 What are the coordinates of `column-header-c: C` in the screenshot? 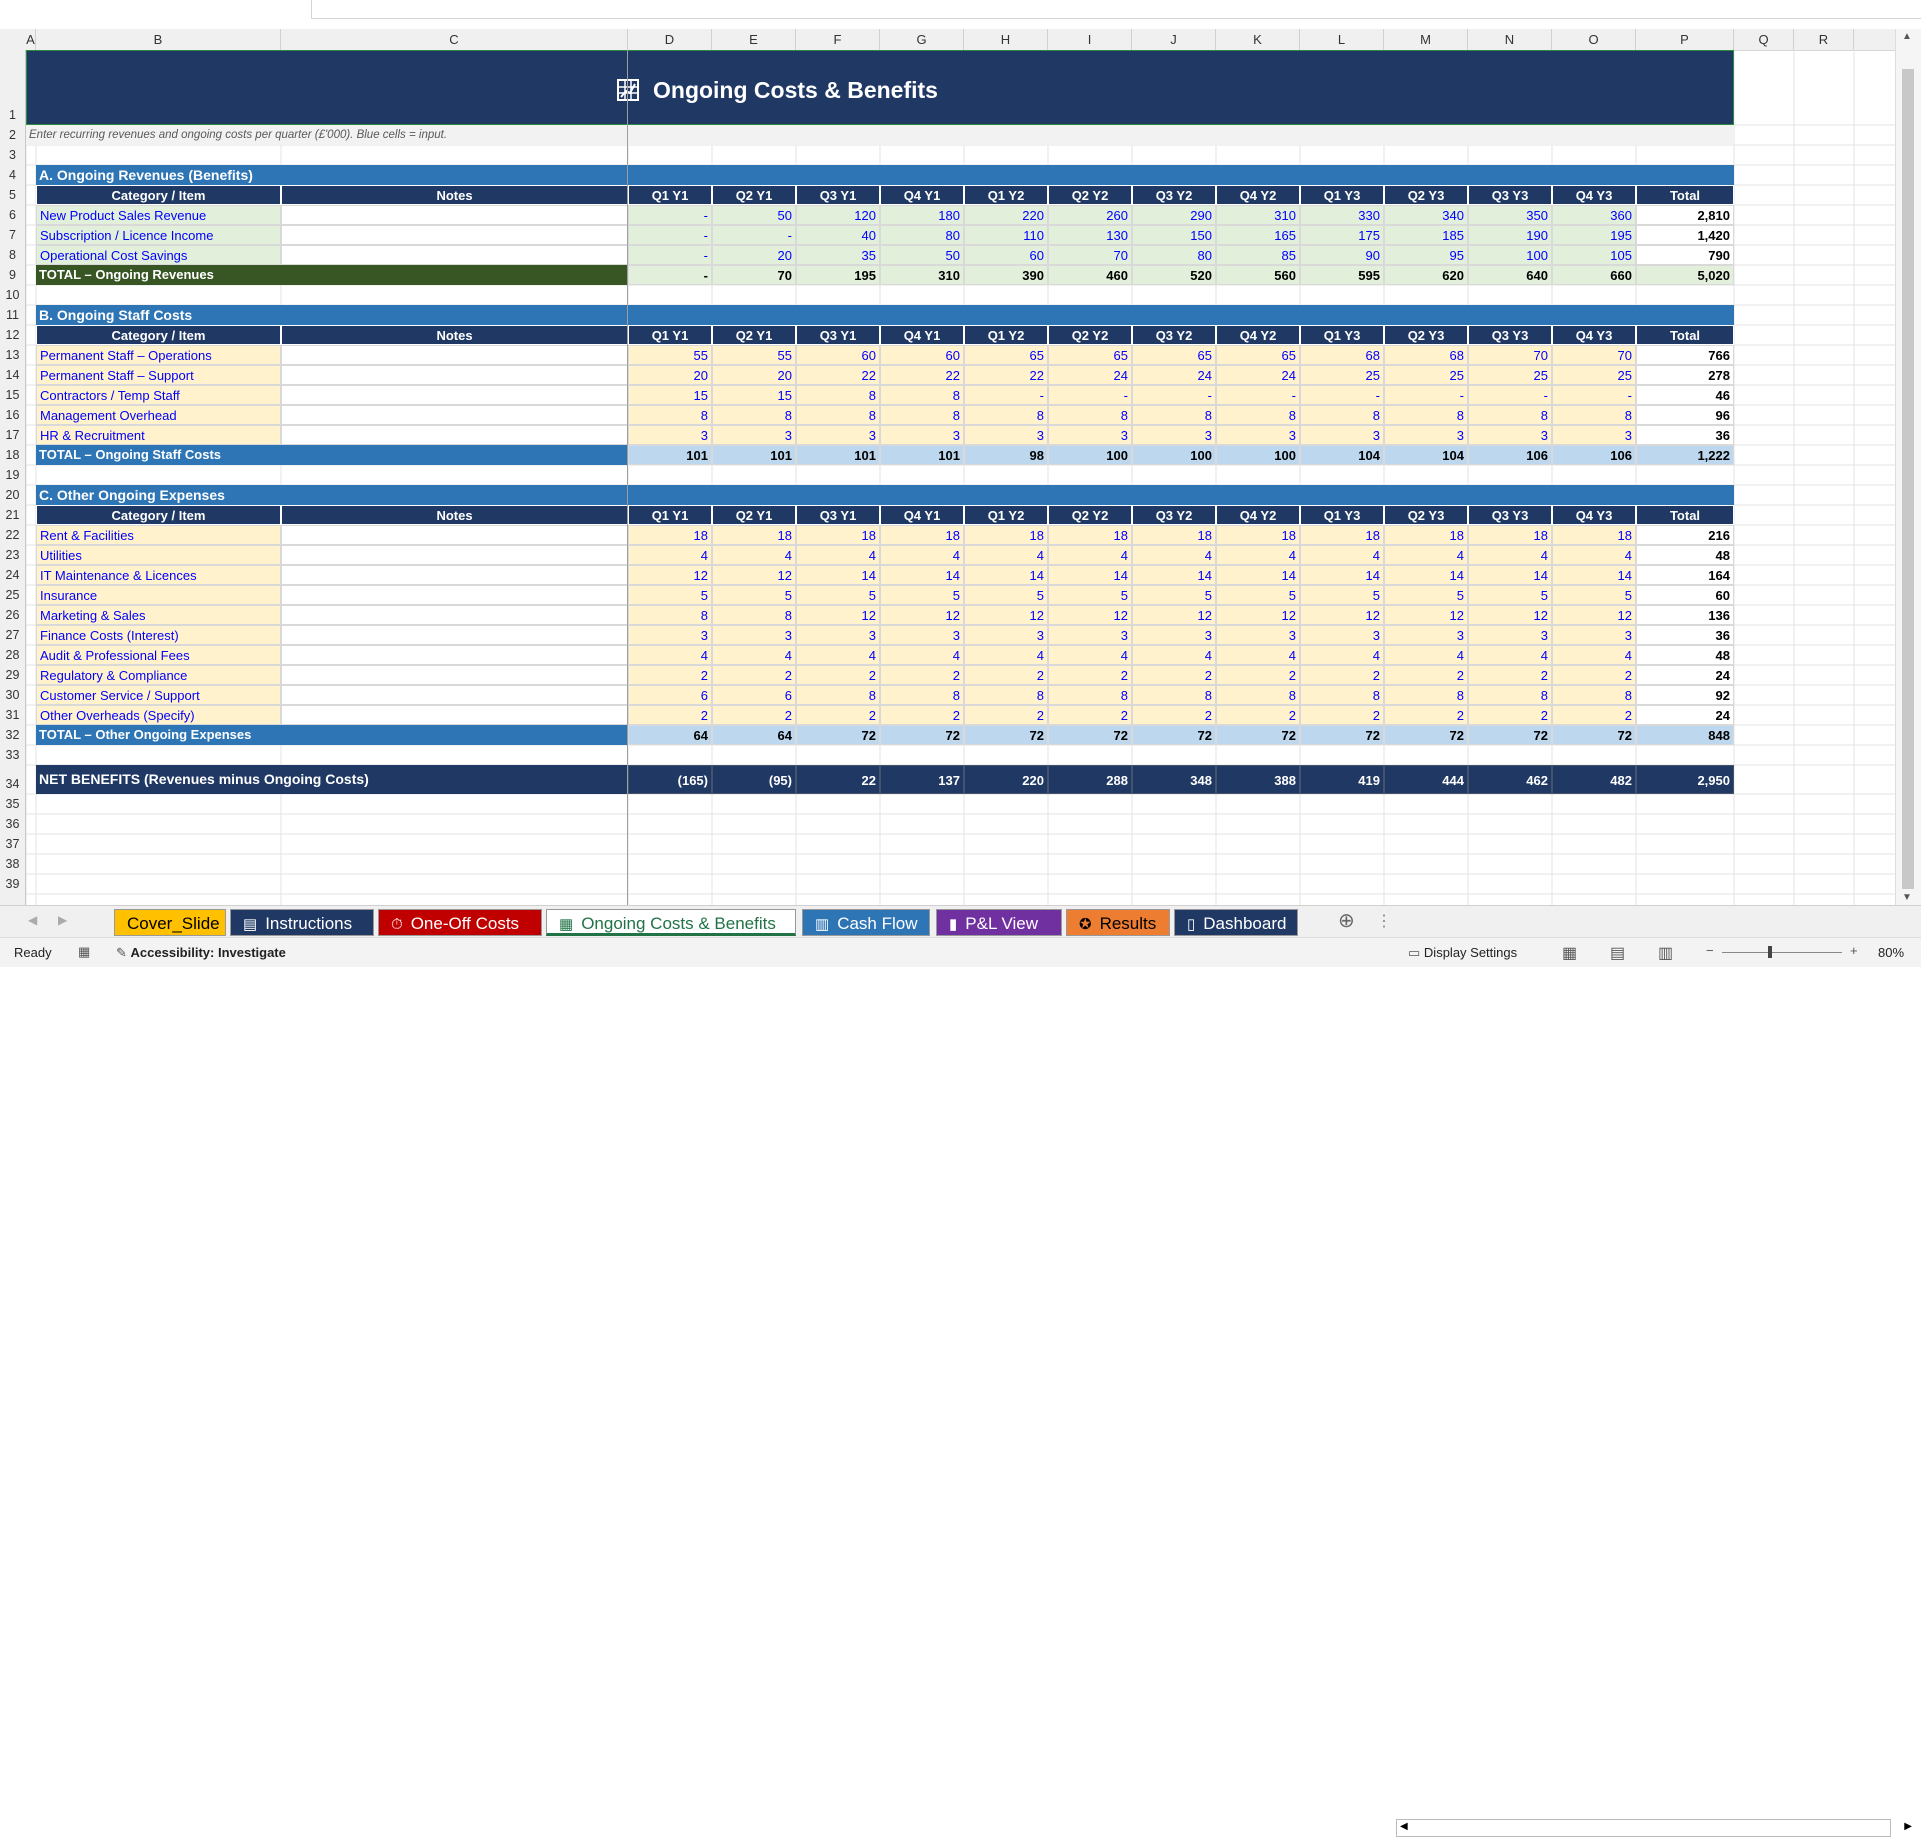 It's located at (454, 39).